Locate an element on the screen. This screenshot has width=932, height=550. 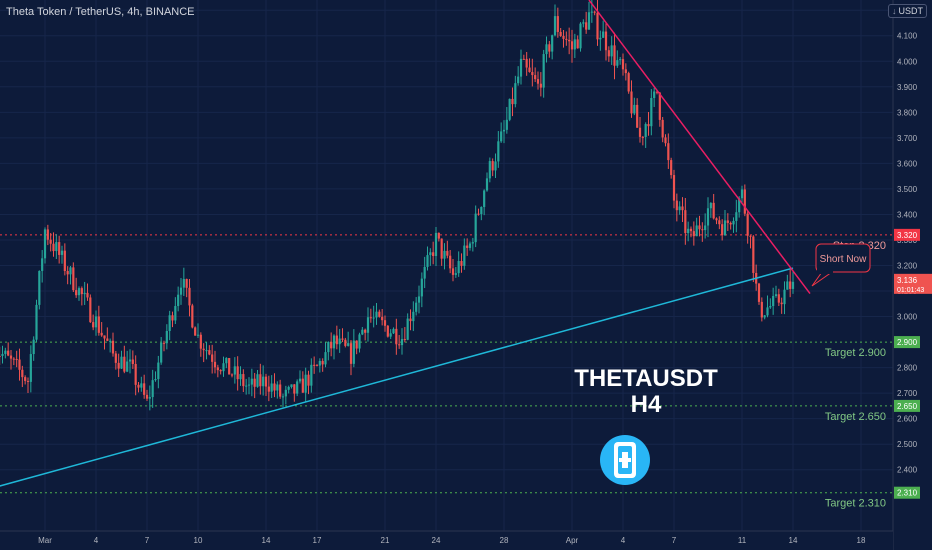
time-axis: Mar 4 7 10 14 17 21 24 28 Apr 4 7 11 14 18 is located at coordinates (446, 540).